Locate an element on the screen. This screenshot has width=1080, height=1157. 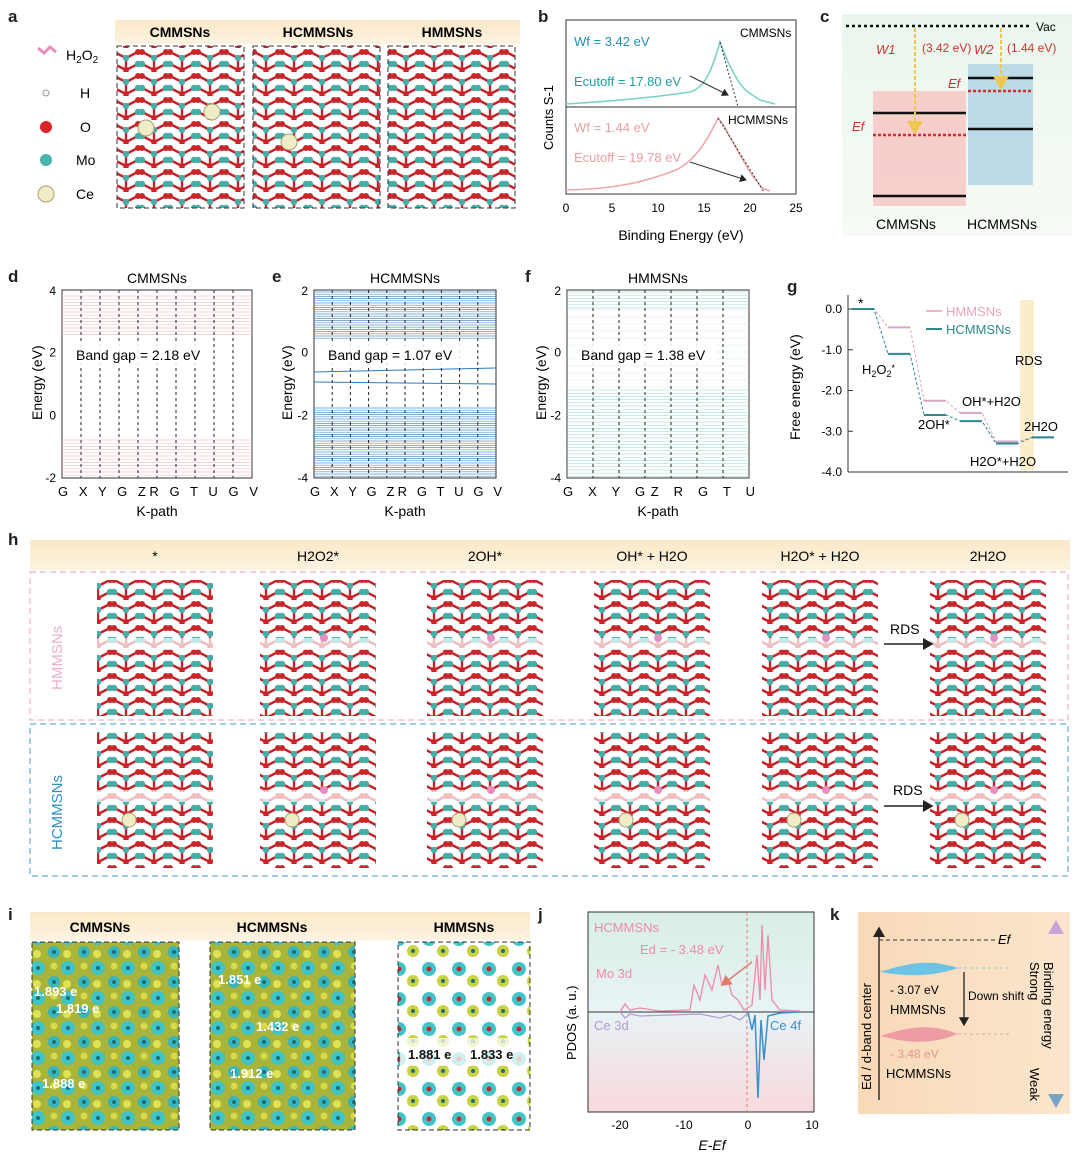
dband-strong-label: Strong is located at coordinates (1034, 981).